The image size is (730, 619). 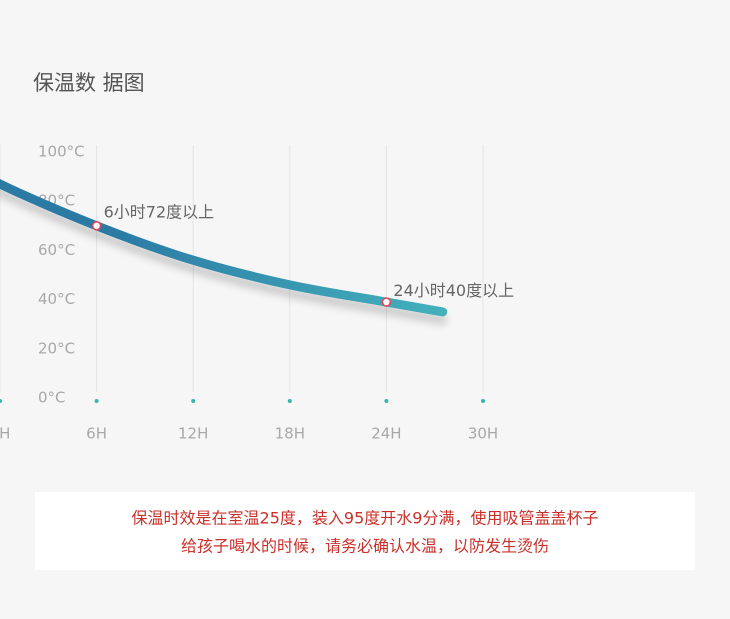 What do you see at coordinates (89, 83) in the screenshot?
I see `chart-title: 保温数 据图` at bounding box center [89, 83].